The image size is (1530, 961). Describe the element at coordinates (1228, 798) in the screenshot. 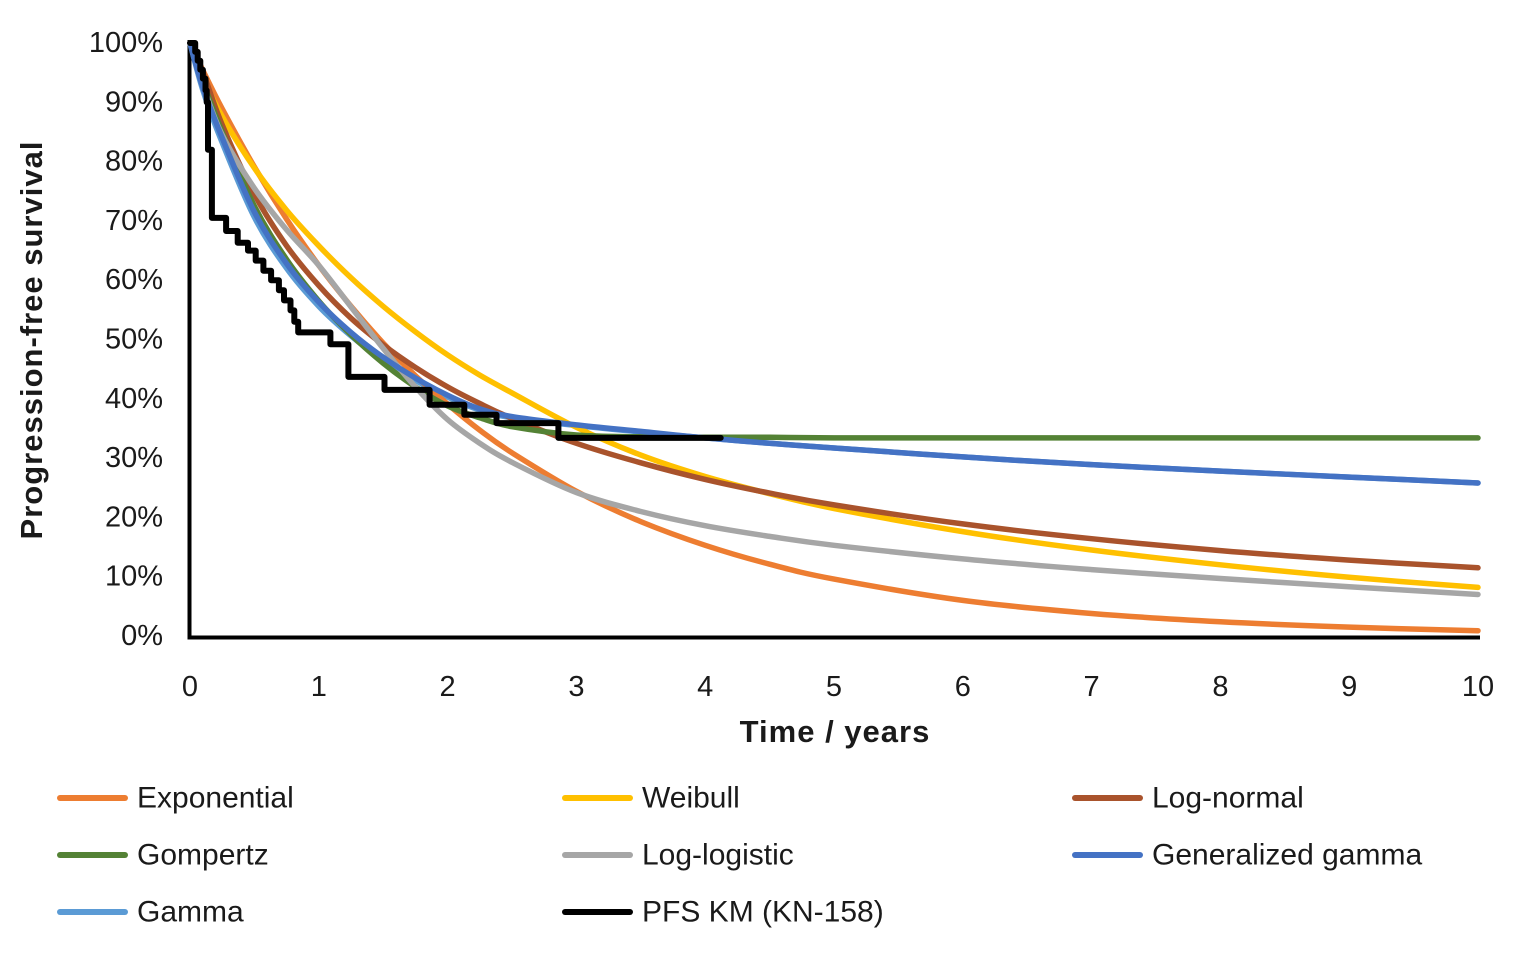

I see `legend-label-log-normal: Log-normal` at that location.